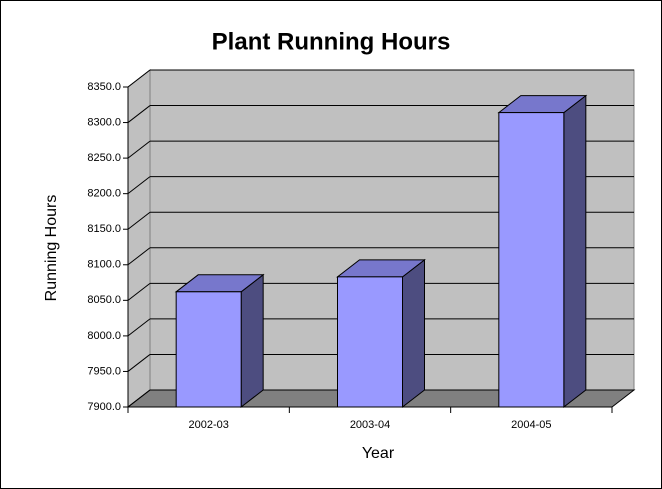  Describe the element at coordinates (51, 248) in the screenshot. I see `y-axis-label: Running Hours` at that location.